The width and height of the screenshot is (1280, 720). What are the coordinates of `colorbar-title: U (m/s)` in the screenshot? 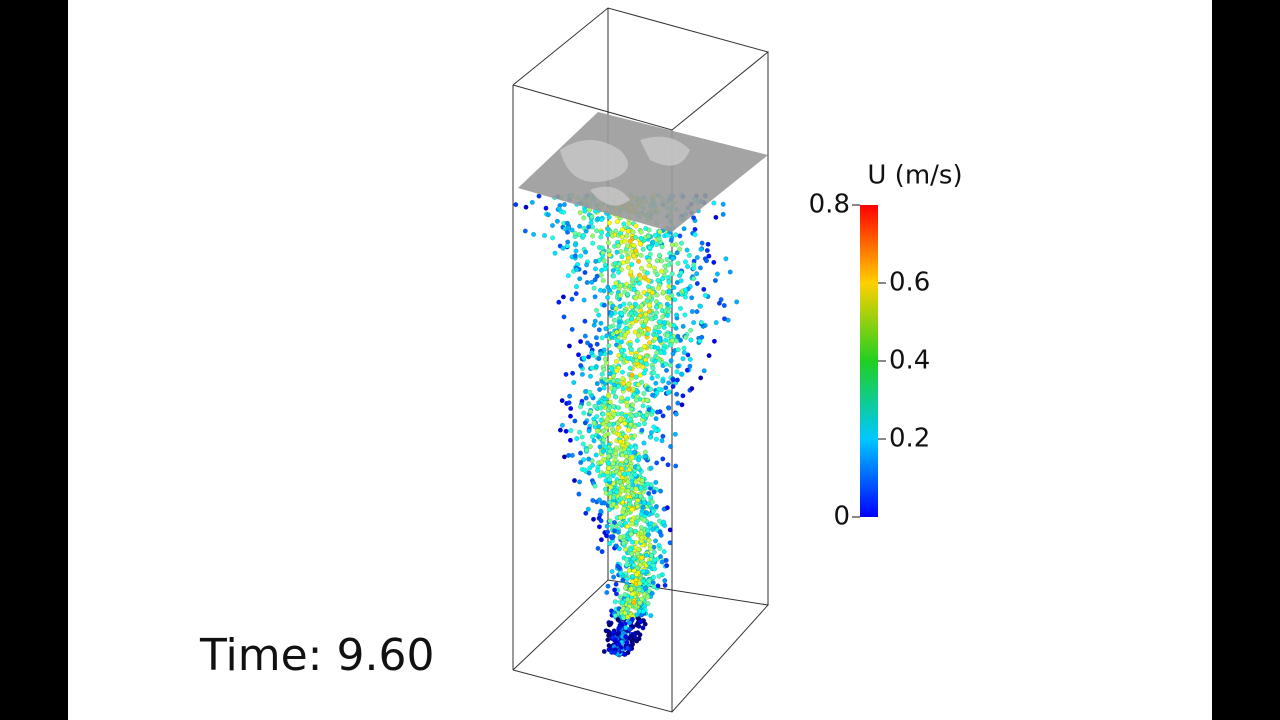 It's located at (914, 176).